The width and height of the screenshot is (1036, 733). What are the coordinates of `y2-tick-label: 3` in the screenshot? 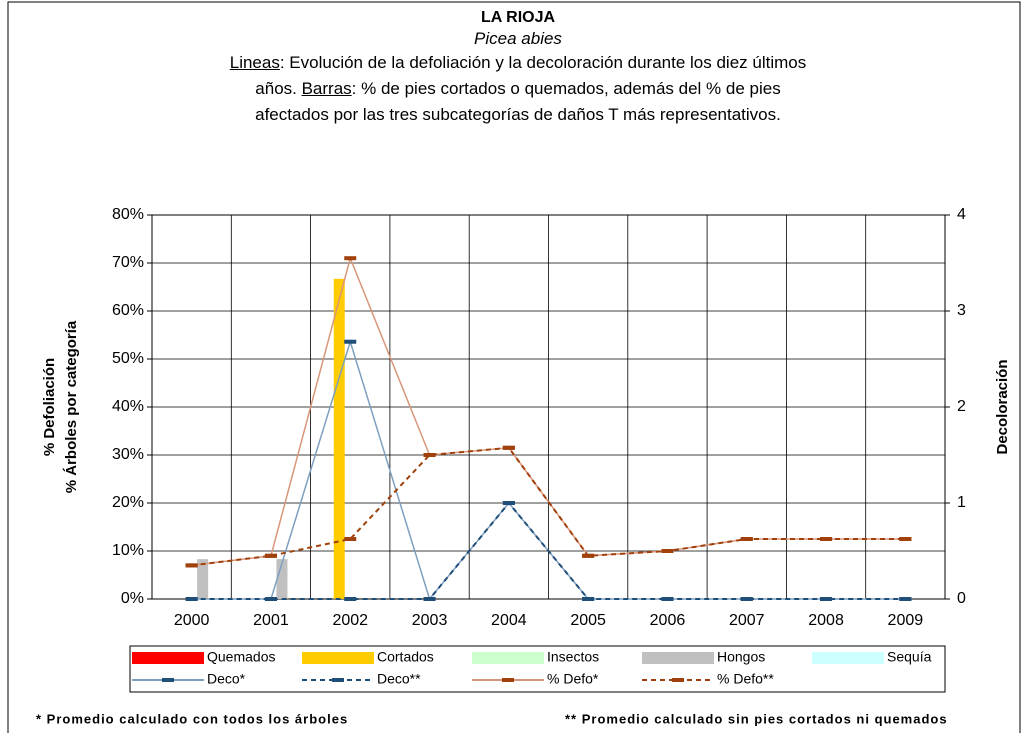 It's located at (961, 310).